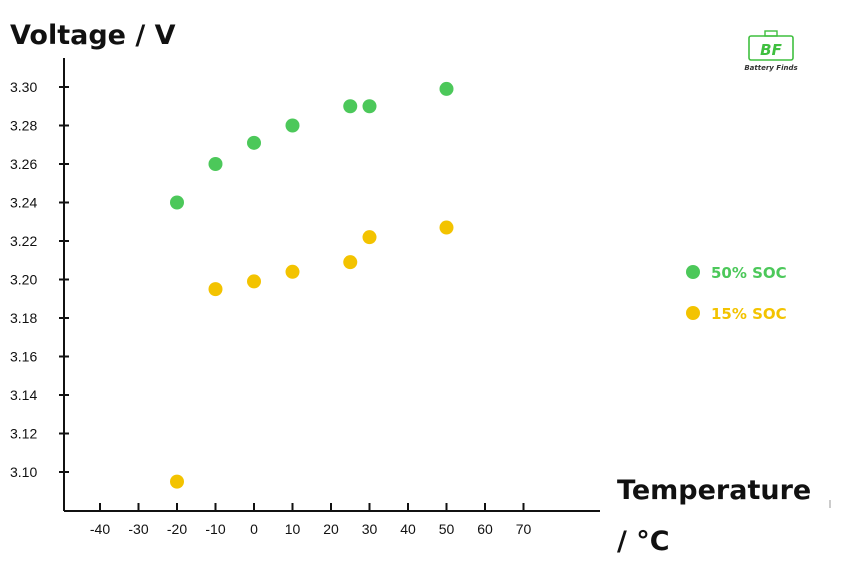 The image size is (851, 576). What do you see at coordinates (749, 314) in the screenshot?
I see `legend-label-15-soc: 15% SOC` at bounding box center [749, 314].